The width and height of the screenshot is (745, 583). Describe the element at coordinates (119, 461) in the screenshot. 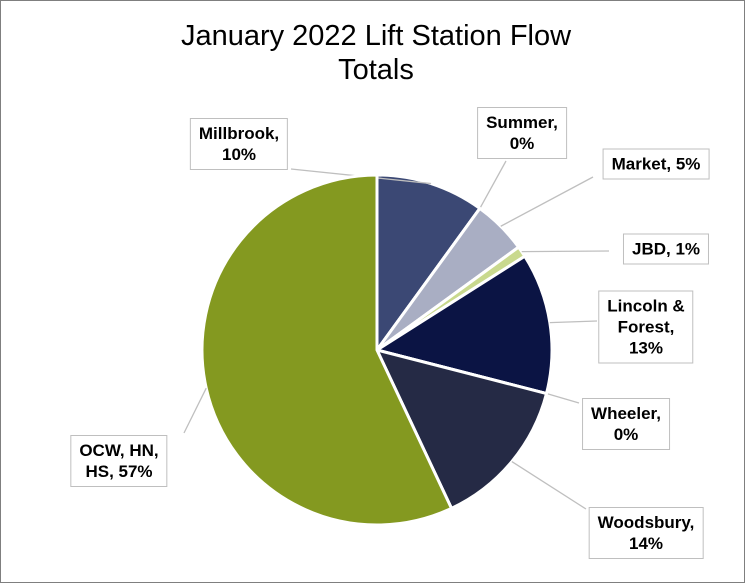

I see `data-label: OCW, HN, HS, 57%` at that location.